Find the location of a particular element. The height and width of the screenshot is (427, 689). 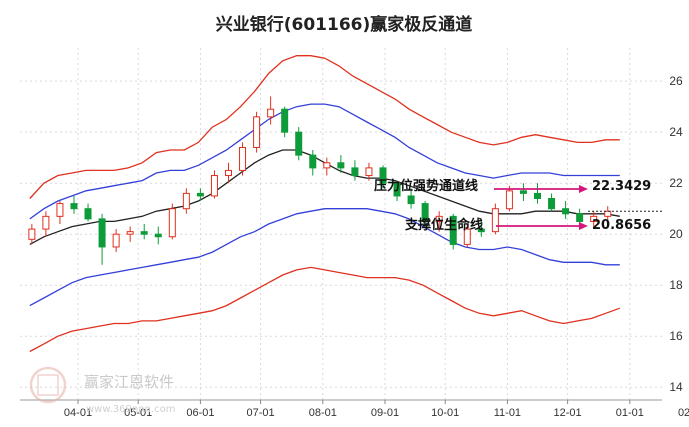

watermark: 赢家江恩软件 www.369nnn.com is located at coordinates (102, 390).